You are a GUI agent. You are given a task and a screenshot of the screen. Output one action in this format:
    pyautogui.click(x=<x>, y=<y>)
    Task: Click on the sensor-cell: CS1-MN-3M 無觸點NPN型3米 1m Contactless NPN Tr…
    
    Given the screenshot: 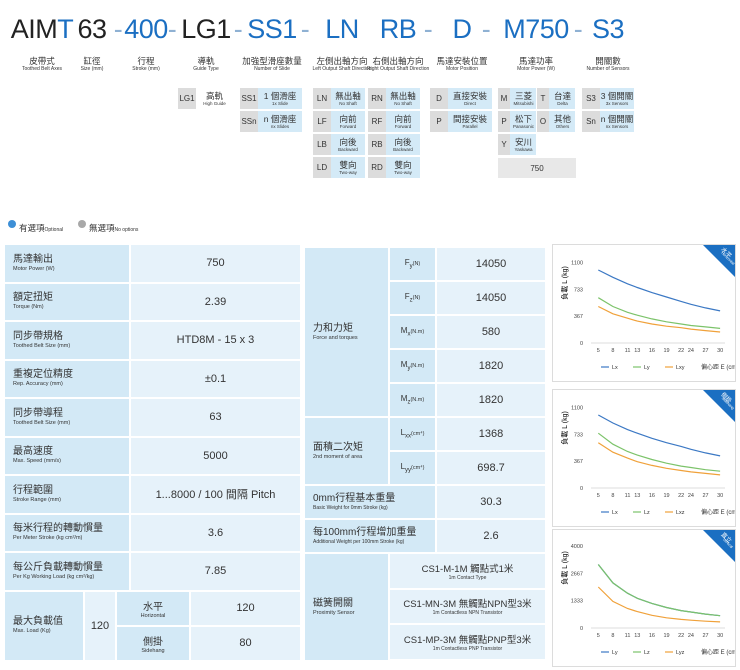 What is the action you would take?
    pyautogui.click(x=467, y=606)
    